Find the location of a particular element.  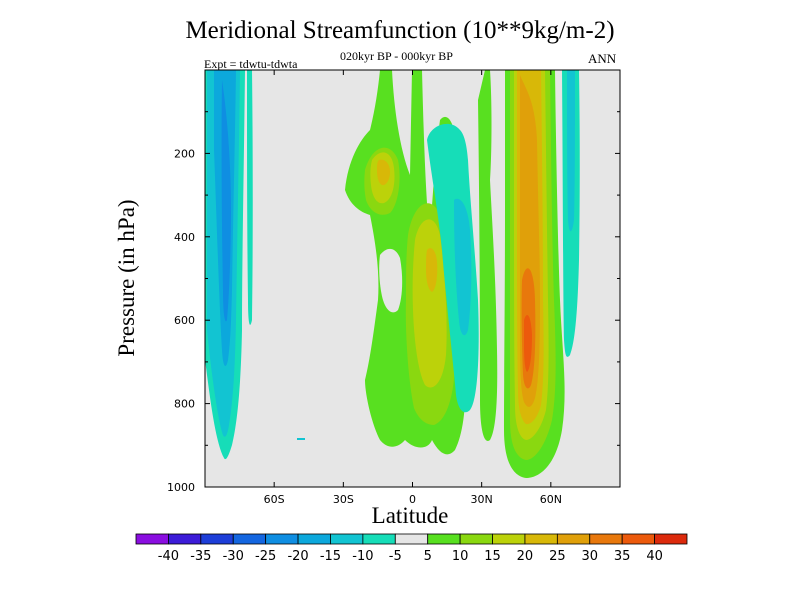

contour-fill-tropics-yellow3 is located at coordinates (383, 172).